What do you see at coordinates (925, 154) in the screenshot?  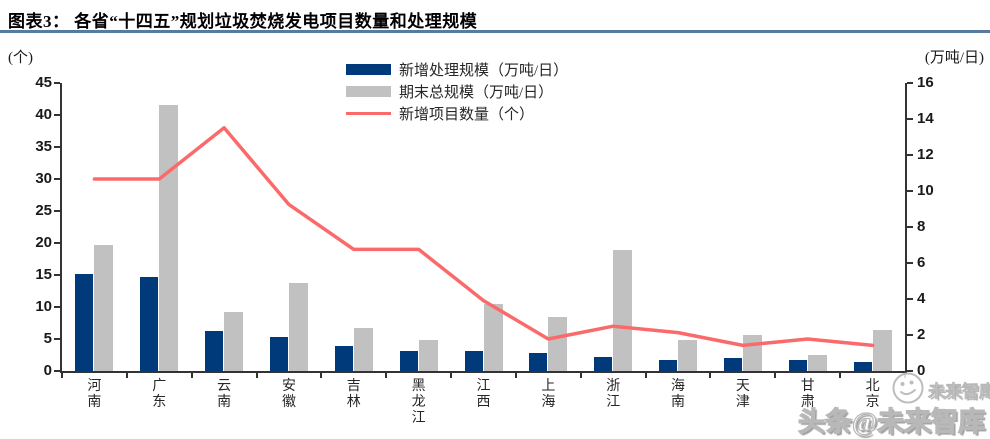 I see `y-axis-right-tick-label: 12` at bounding box center [925, 154].